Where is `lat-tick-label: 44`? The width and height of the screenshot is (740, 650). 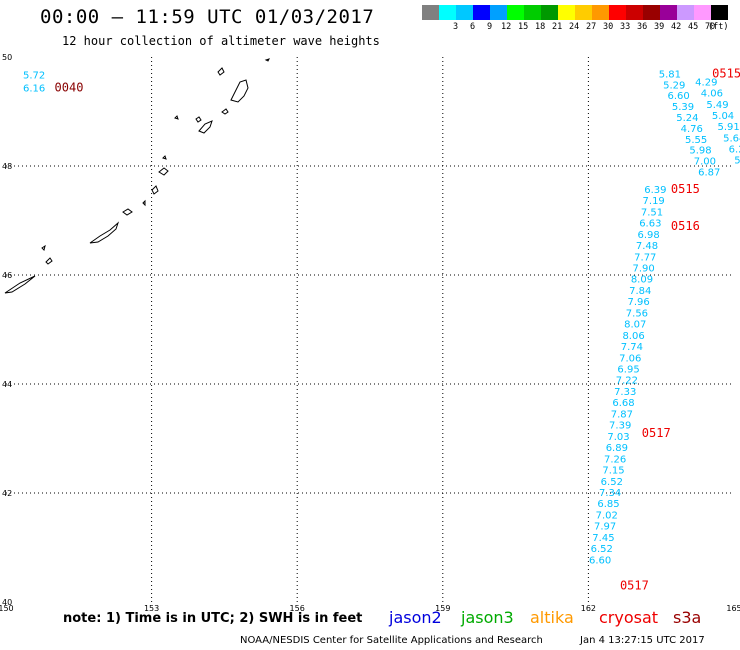 lat-tick-label: 44 is located at coordinates (7, 384).